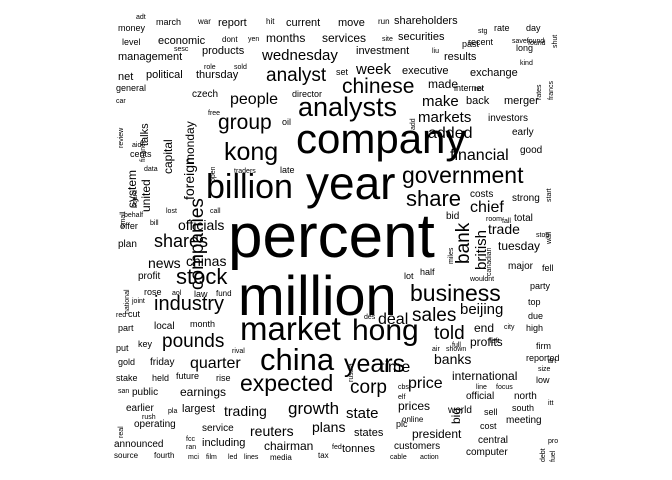 This screenshot has height=480, width=672. What do you see at coordinates (287, 122) in the screenshot?
I see `word: oil` at bounding box center [287, 122].